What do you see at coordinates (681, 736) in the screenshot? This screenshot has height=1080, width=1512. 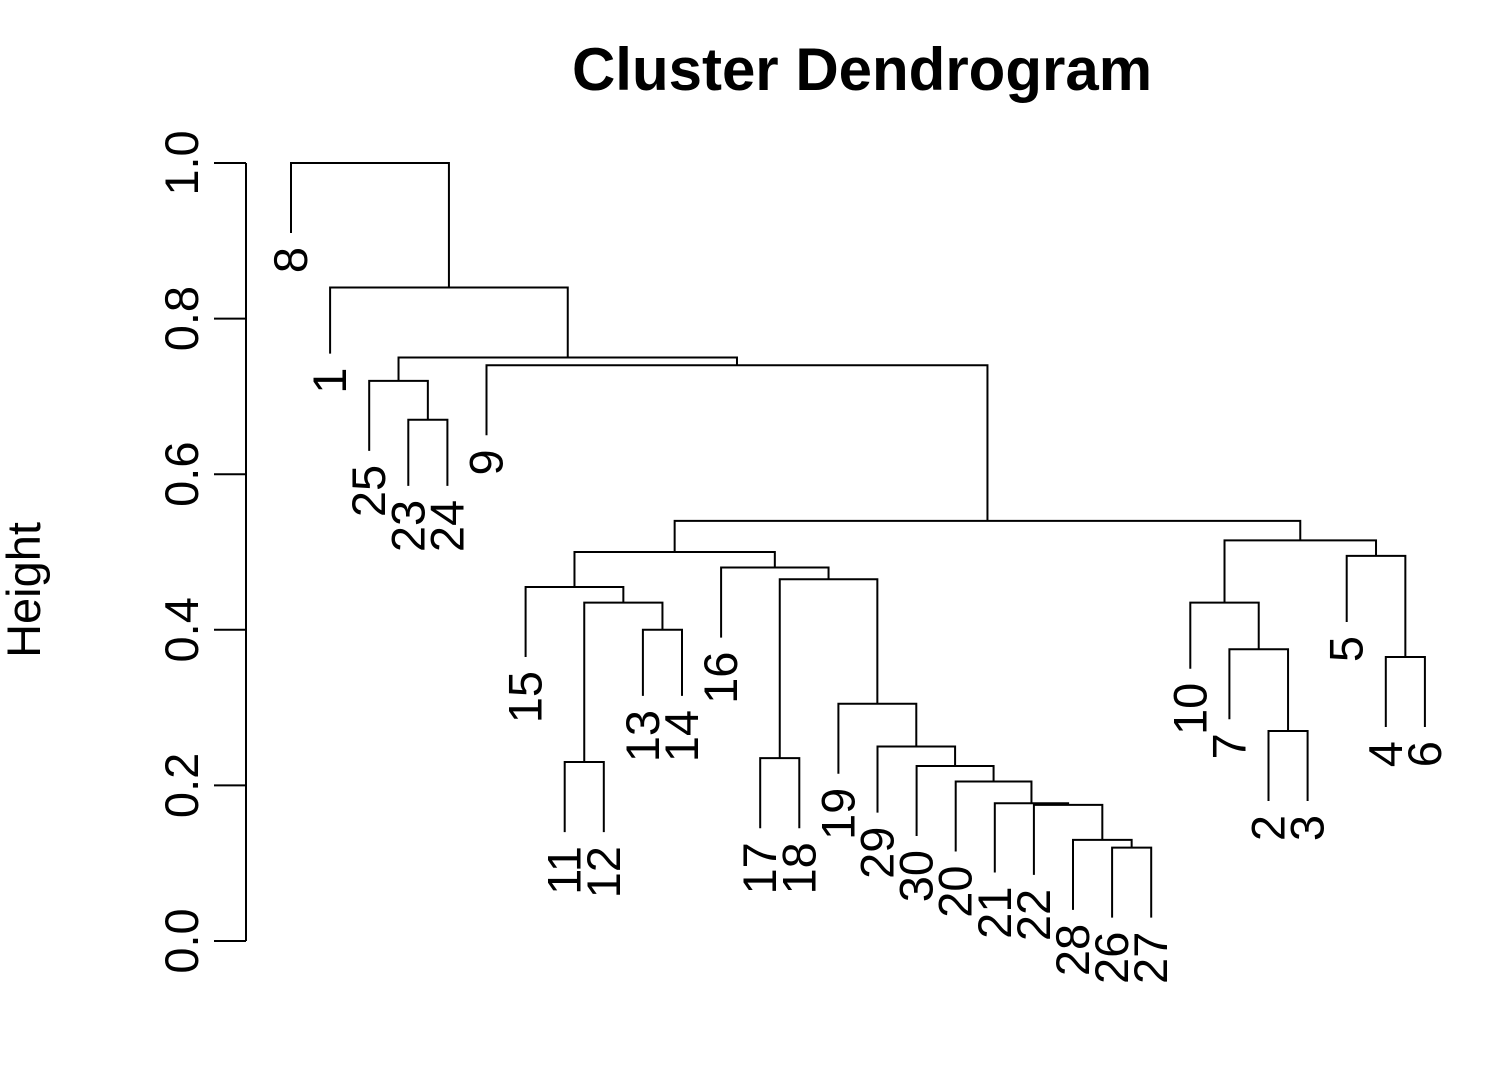 I see `leaf-label-14: 14` at bounding box center [681, 736].